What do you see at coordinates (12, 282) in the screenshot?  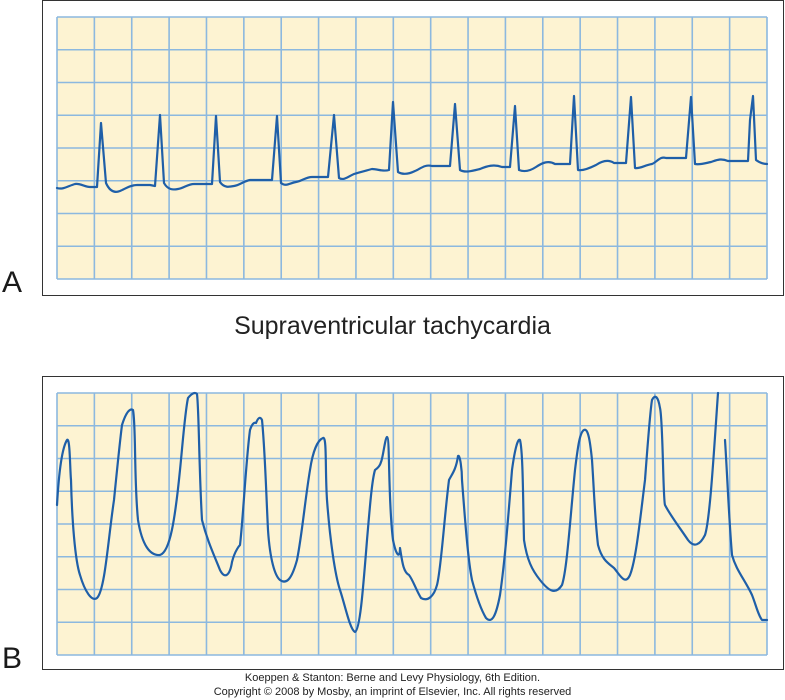 I see `panel-a-label: A` at bounding box center [12, 282].